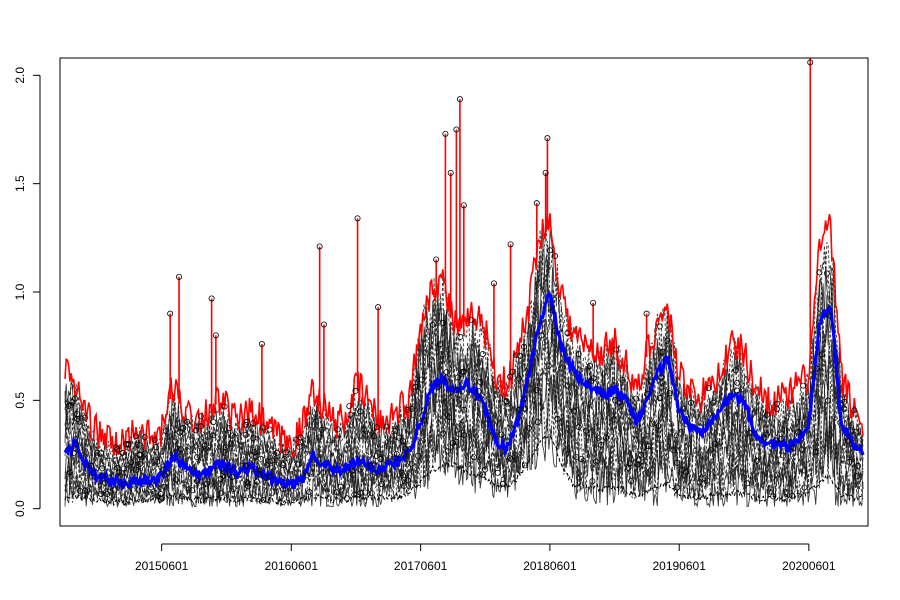 The width and height of the screenshot is (900, 600). What do you see at coordinates (20, 183) in the screenshot?
I see `y-tick-label: 1.5` at bounding box center [20, 183].